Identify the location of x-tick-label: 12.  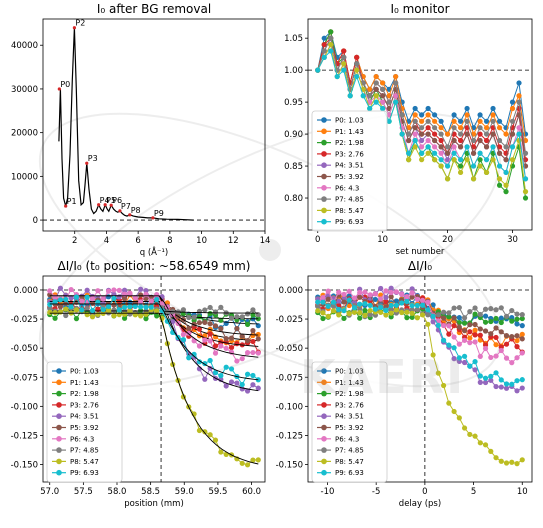
(233, 241).